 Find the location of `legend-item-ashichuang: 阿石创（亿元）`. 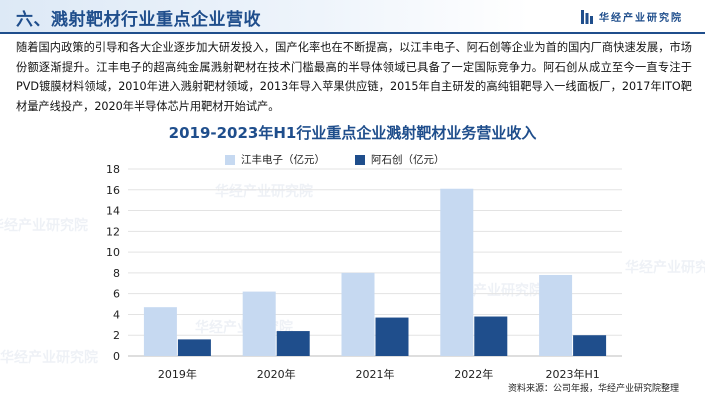

legend-item-ashichuang: 阿石创（亿元） is located at coordinates (400, 159).